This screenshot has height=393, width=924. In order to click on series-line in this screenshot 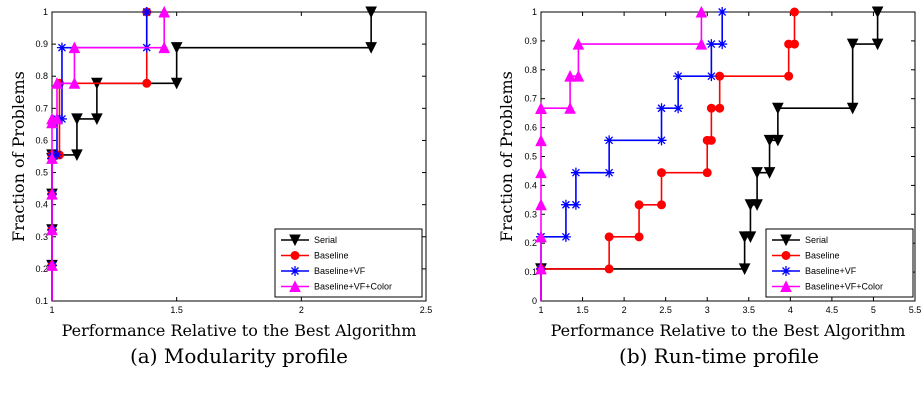, I will do `click(621, 156)`.